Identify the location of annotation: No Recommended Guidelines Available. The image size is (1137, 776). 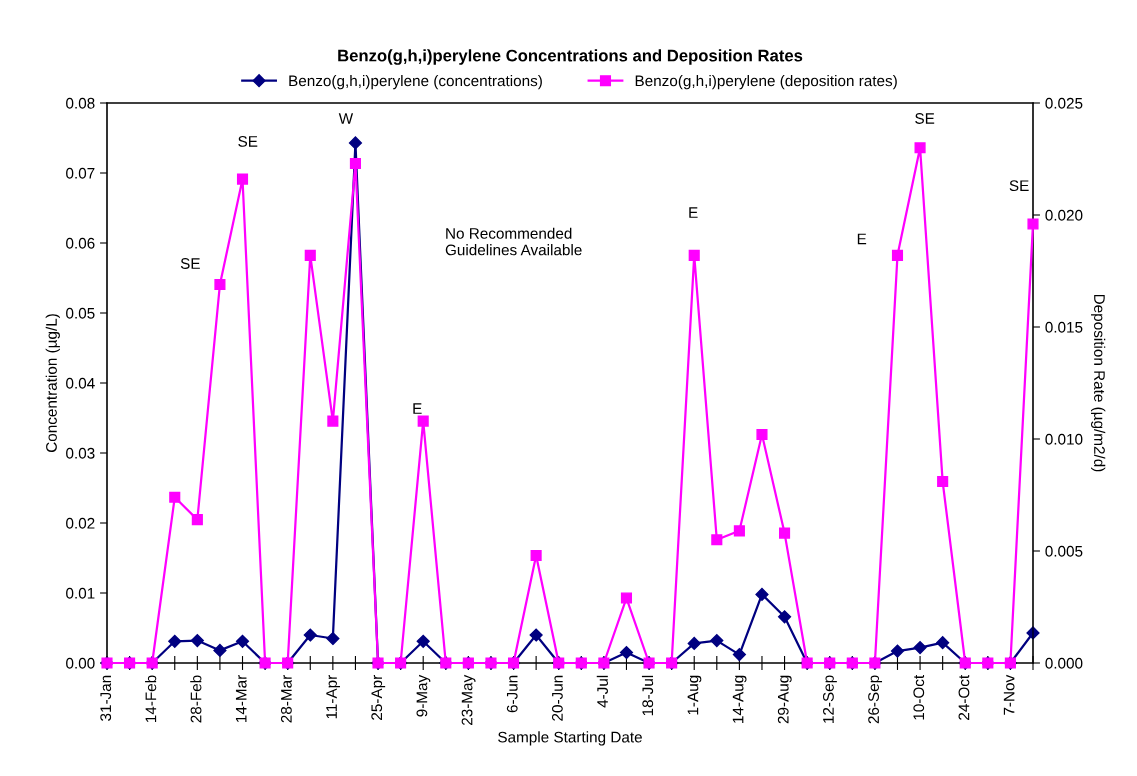
(513, 241).